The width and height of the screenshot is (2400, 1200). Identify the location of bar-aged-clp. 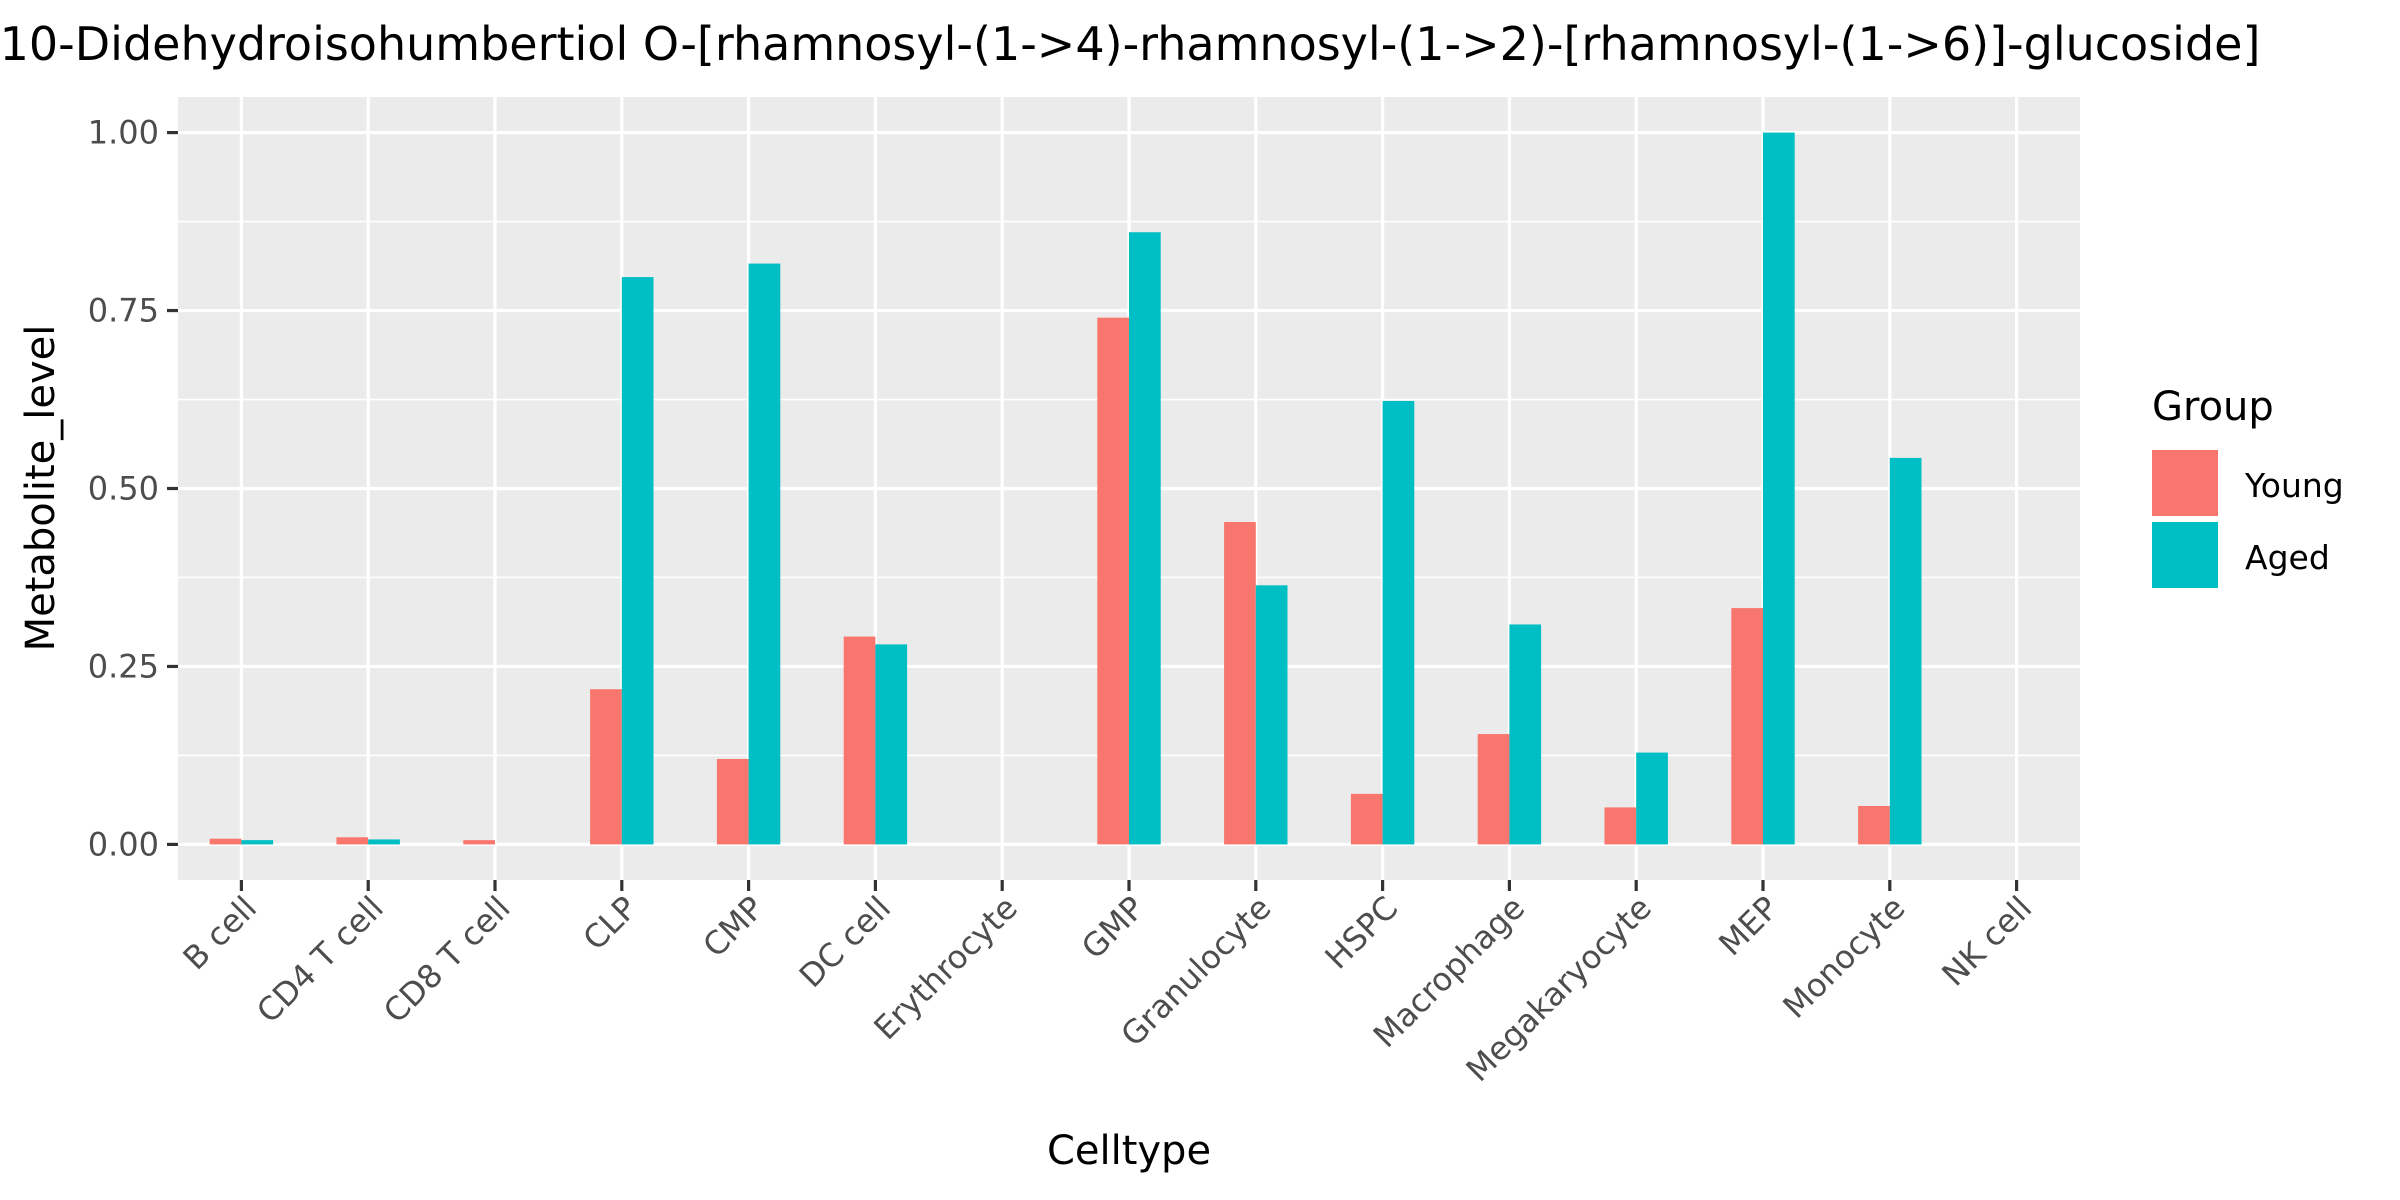
(637, 561).